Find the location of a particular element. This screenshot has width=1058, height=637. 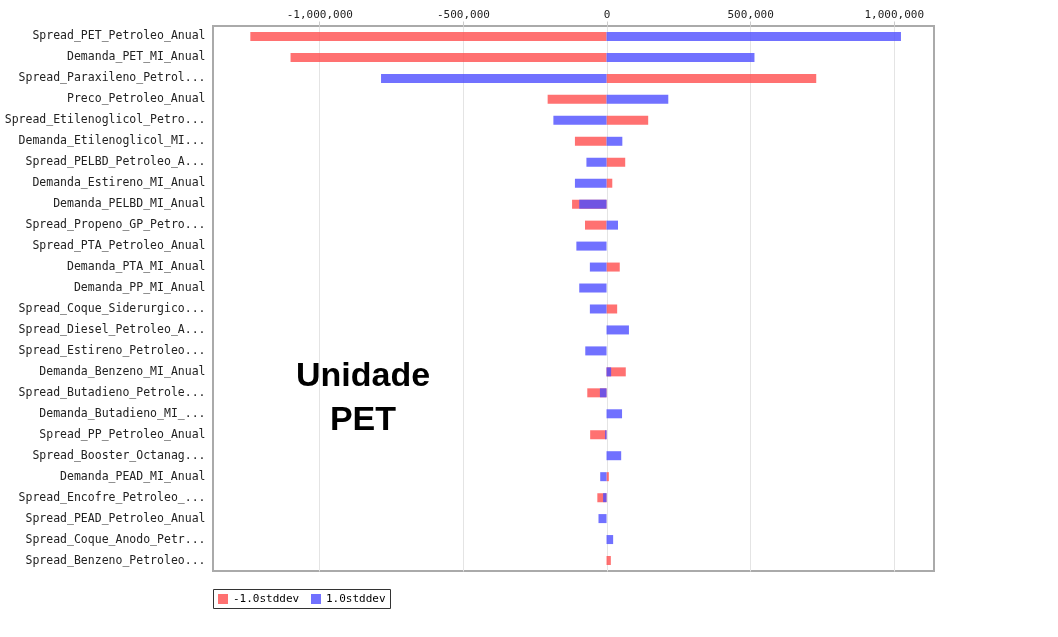

y-tick-label: Spread_PET_Petroleo_Anual is located at coordinates (119, 35).